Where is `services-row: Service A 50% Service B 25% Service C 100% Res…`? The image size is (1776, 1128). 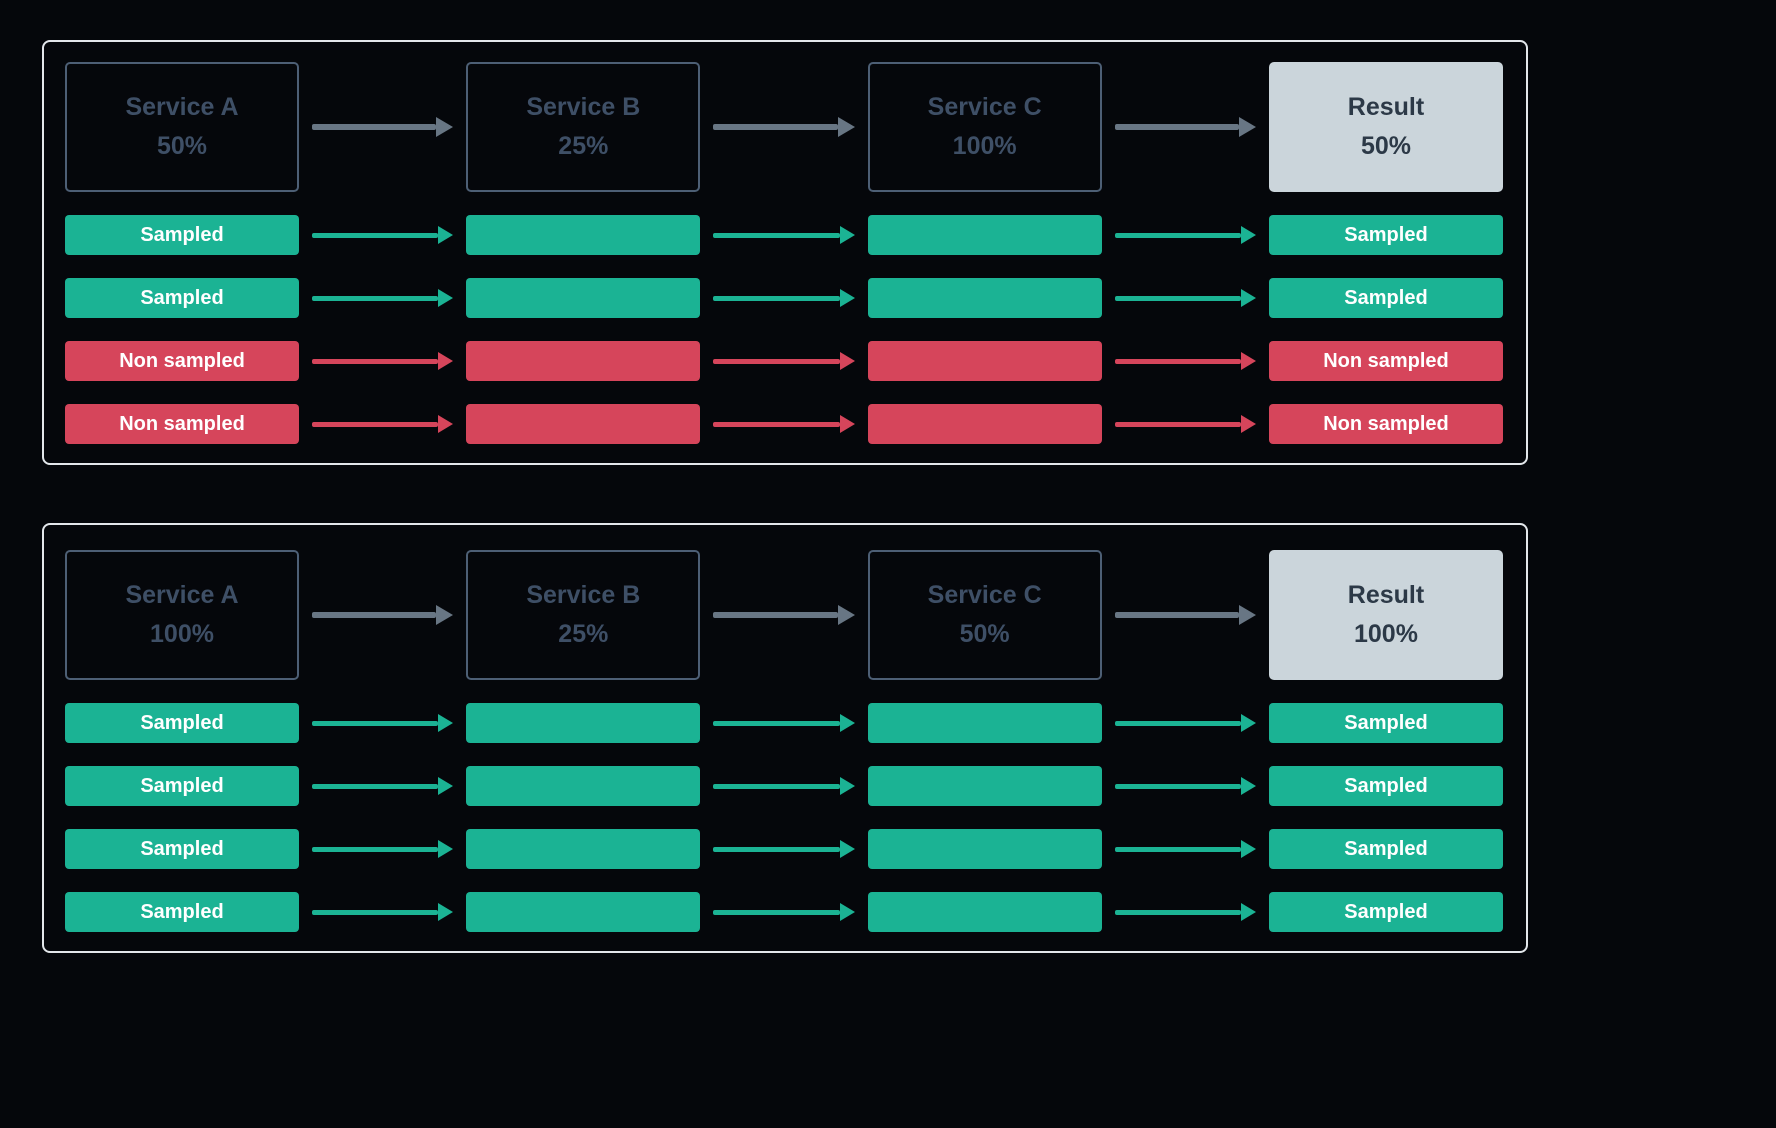
services-row: Service A 50% Service B 25% Service C 100% Res… is located at coordinates (784, 127).